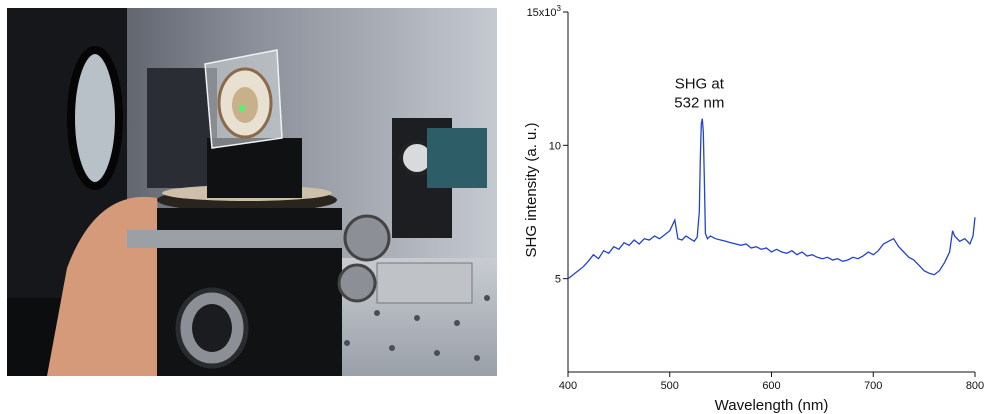 The height and width of the screenshot is (414, 988). Describe the element at coordinates (700, 84) in the screenshot. I see `annotation-line-1: SHG at` at that location.